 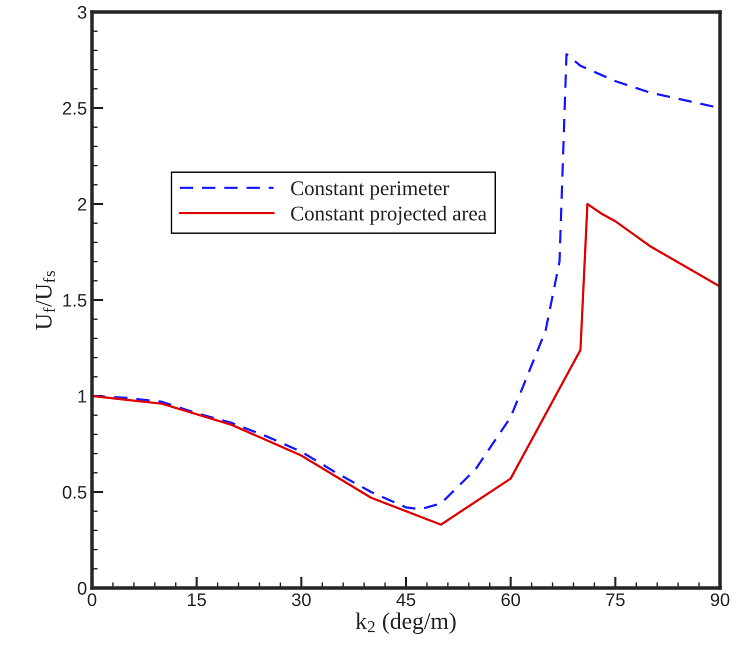 I want to click on x-tick-label: 15, so click(x=197, y=600).